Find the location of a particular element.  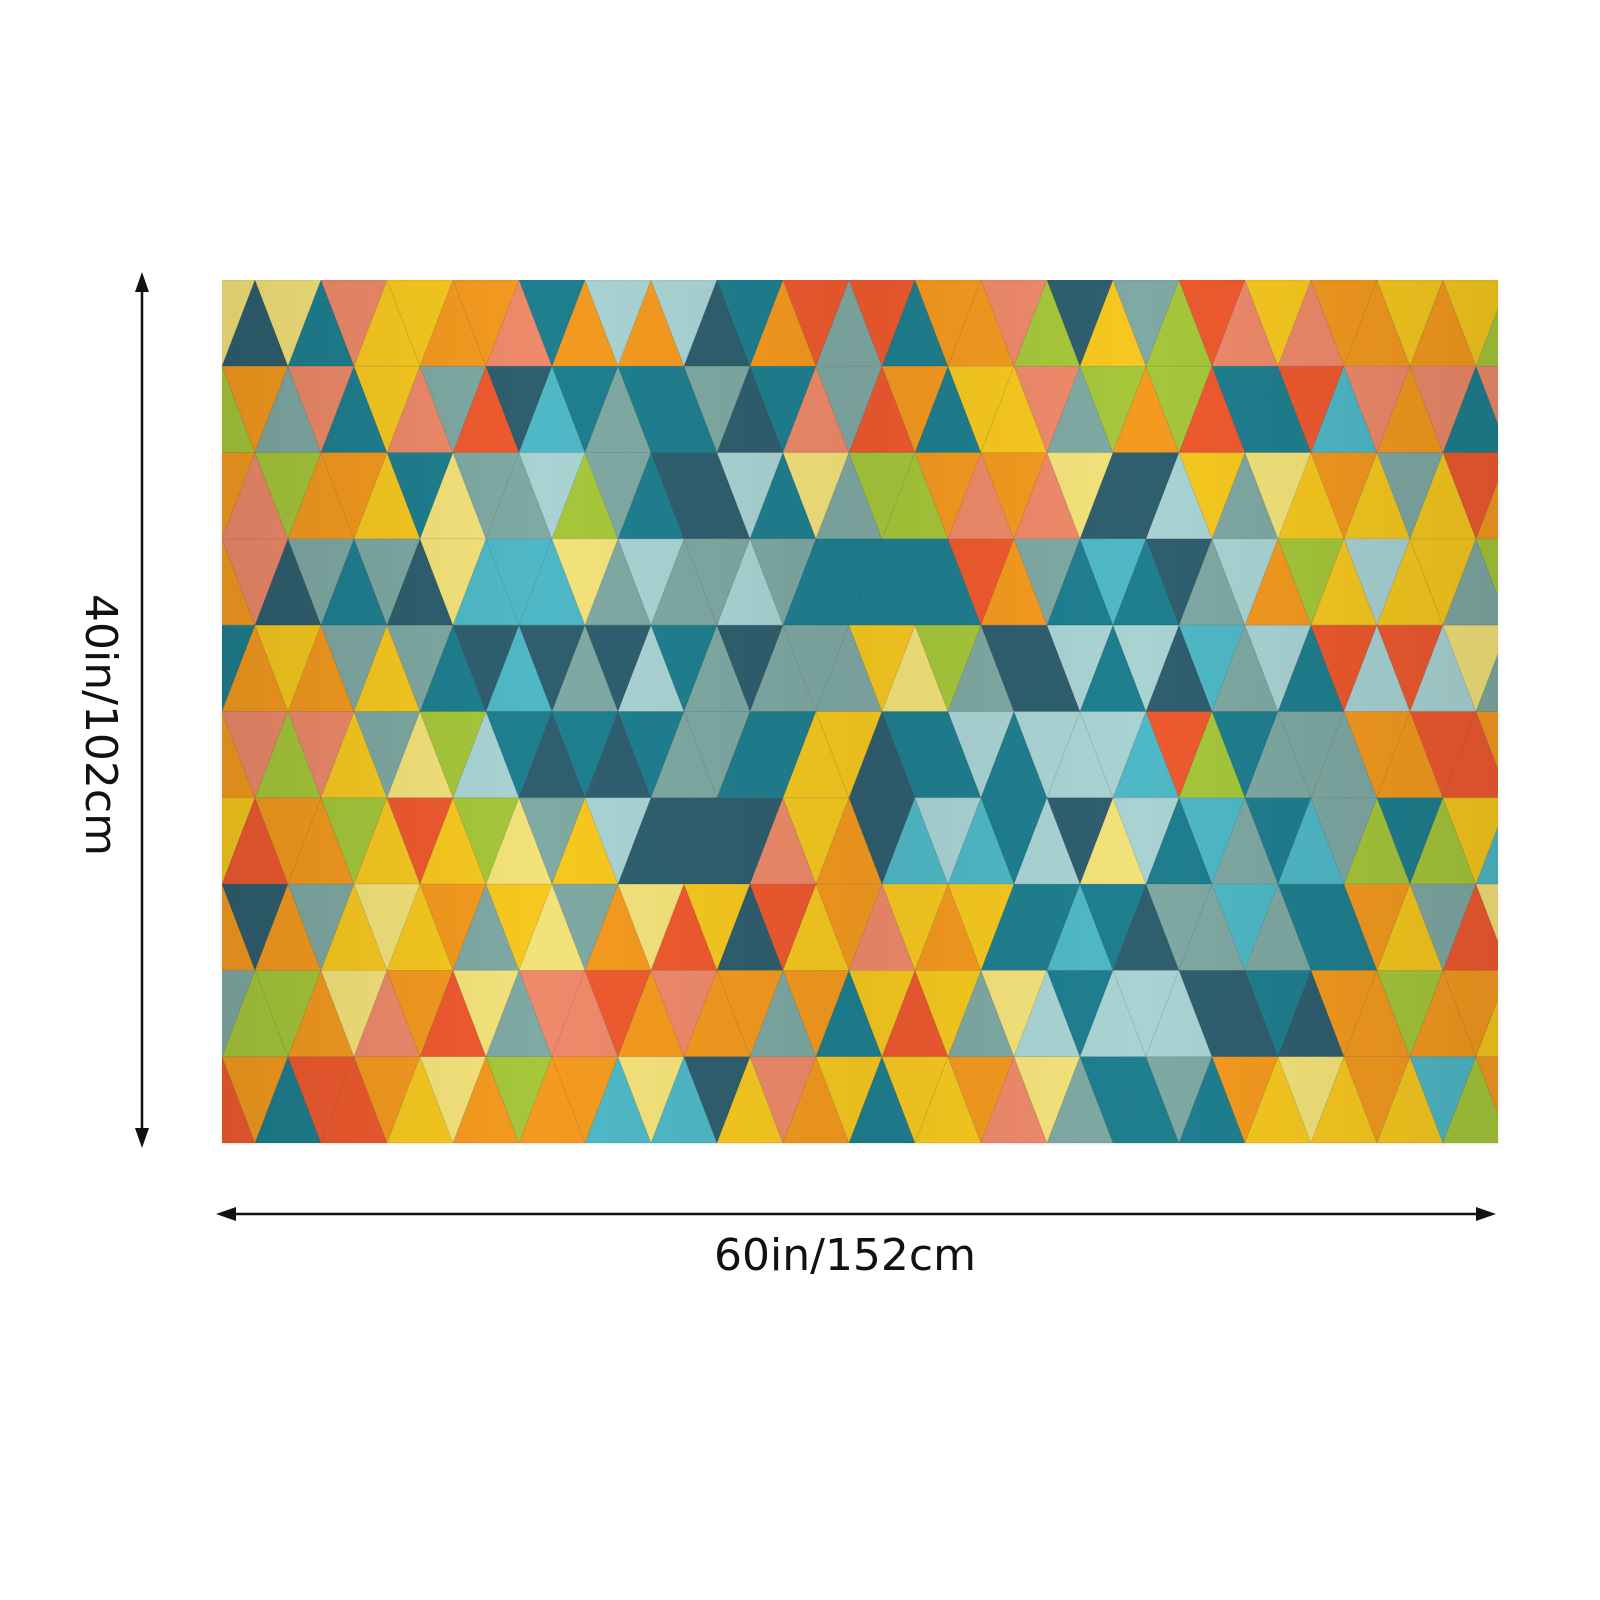

height-dimension-arrow is located at coordinates (142, 710).